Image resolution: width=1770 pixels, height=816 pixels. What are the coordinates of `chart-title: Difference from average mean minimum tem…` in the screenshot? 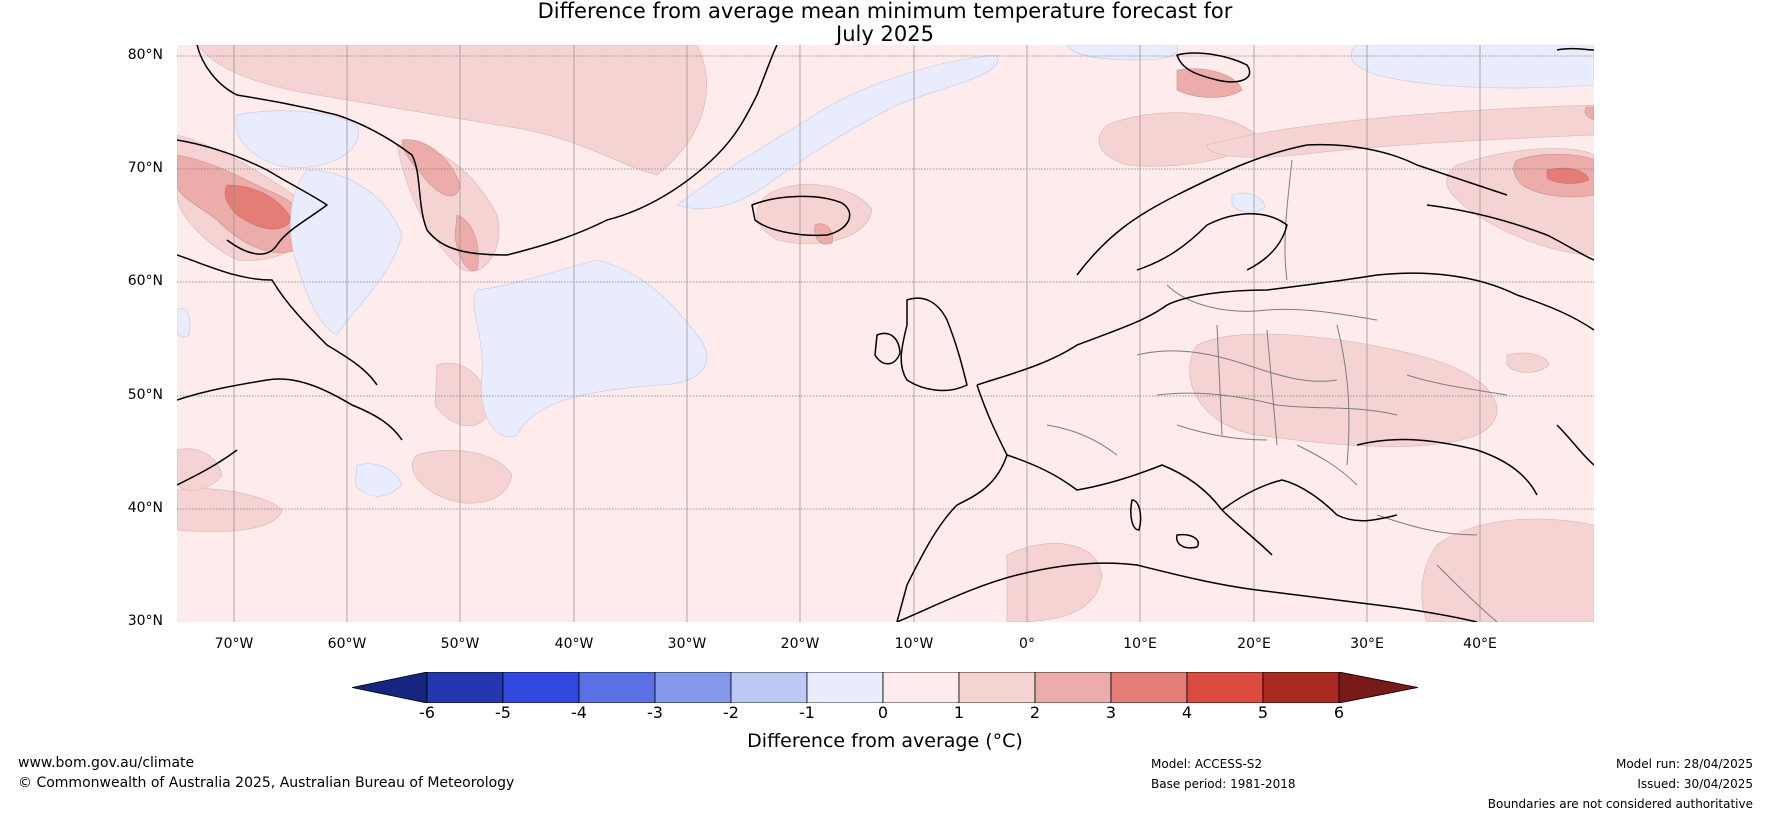 It's located at (885, 23).